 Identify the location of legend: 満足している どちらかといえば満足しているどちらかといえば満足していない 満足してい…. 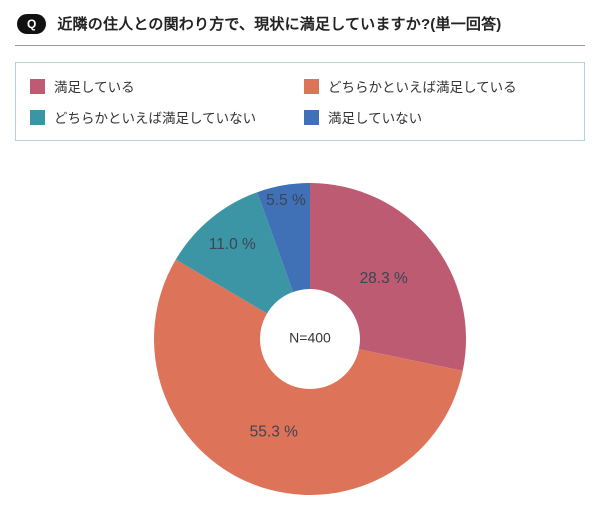
(300, 101).